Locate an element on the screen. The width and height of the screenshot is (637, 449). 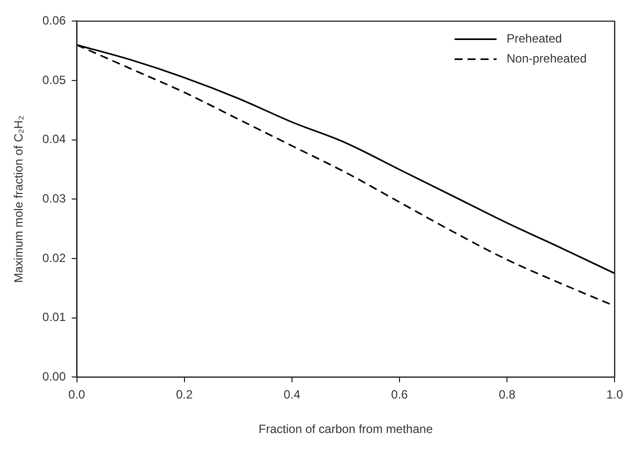
x-tick-label: 0.6 is located at coordinates (399, 395).